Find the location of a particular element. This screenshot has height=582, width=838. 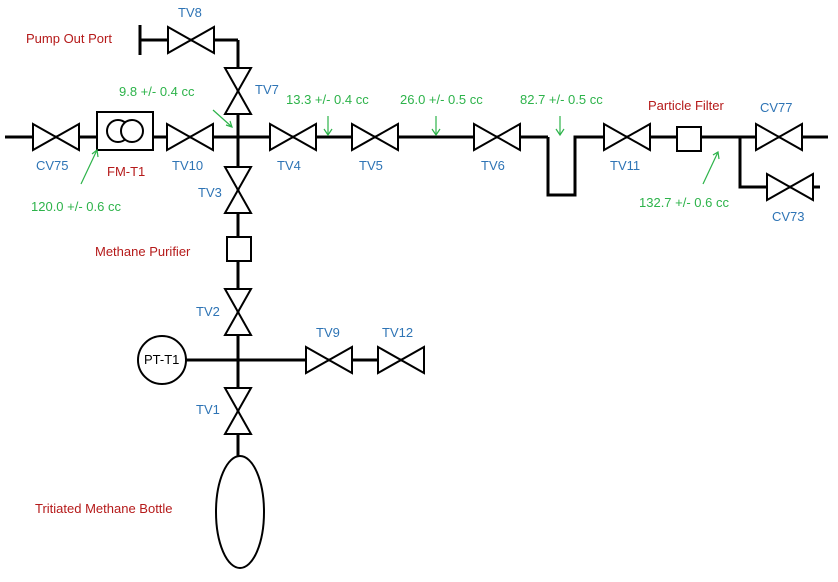

volume-arrow-v2 is located at coordinates (328, 126).